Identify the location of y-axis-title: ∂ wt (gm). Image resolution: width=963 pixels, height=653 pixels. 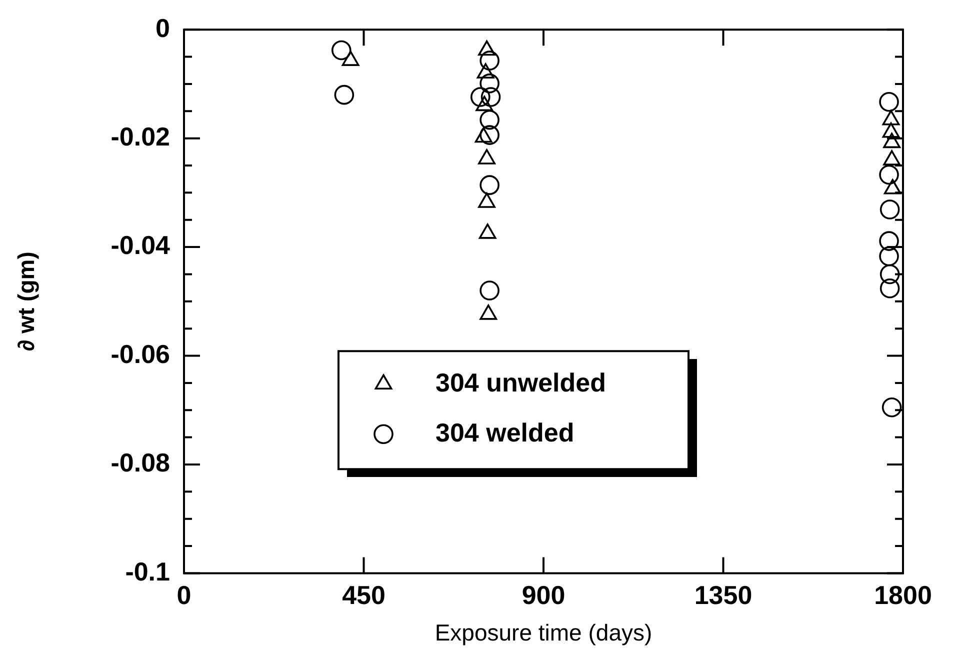
(26, 302).